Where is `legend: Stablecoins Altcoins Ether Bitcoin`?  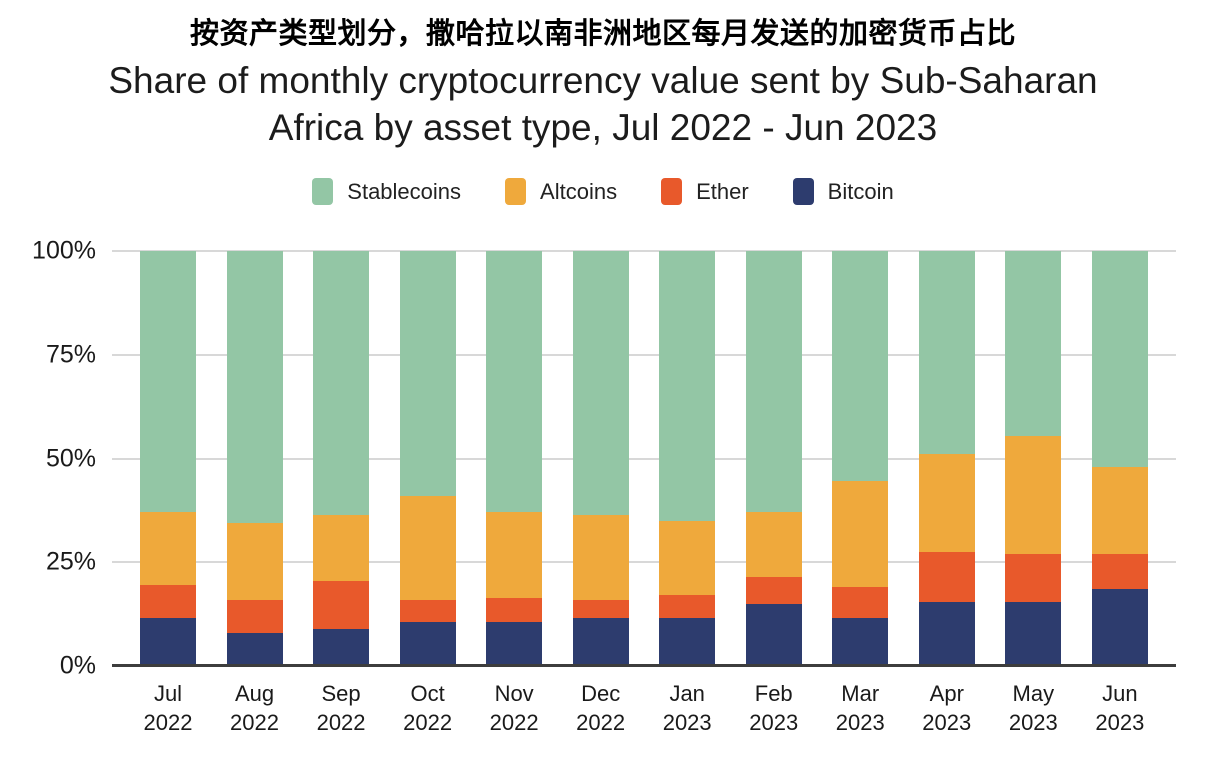
legend: Stablecoins Altcoins Ether Bitcoin is located at coordinates (603, 191).